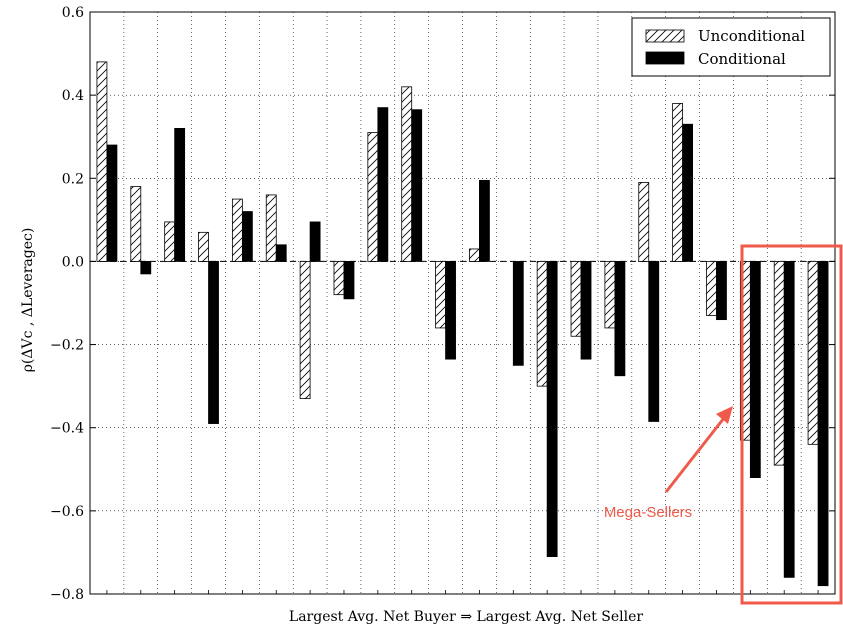 This screenshot has width=843, height=631. What do you see at coordinates (73, 262) in the screenshot?
I see `y-tick-label: 0.0` at bounding box center [73, 262].